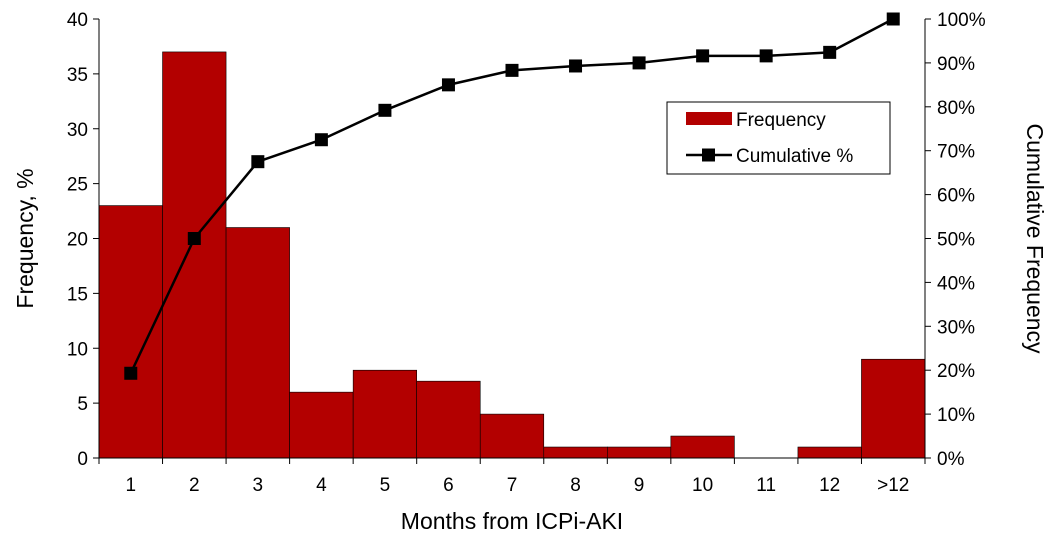 The height and width of the screenshot is (535, 1050). I want to click on y2-tick-label-3: 30%, so click(956, 327).